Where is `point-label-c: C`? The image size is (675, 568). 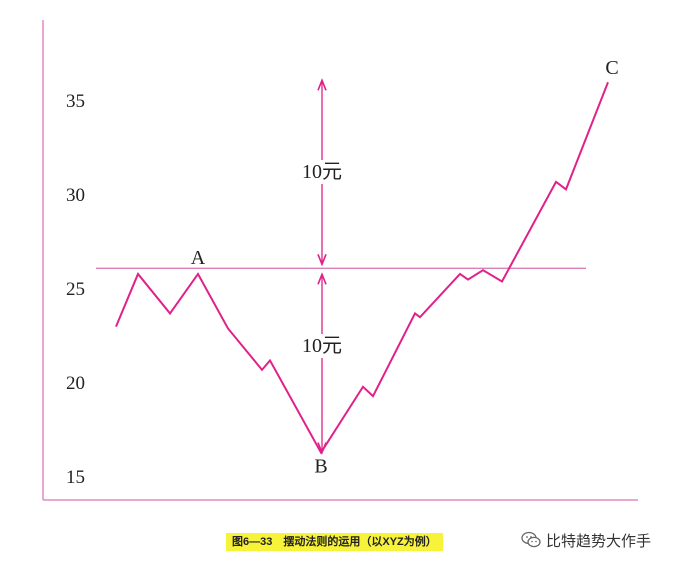 point-label-c: C is located at coordinates (611, 68).